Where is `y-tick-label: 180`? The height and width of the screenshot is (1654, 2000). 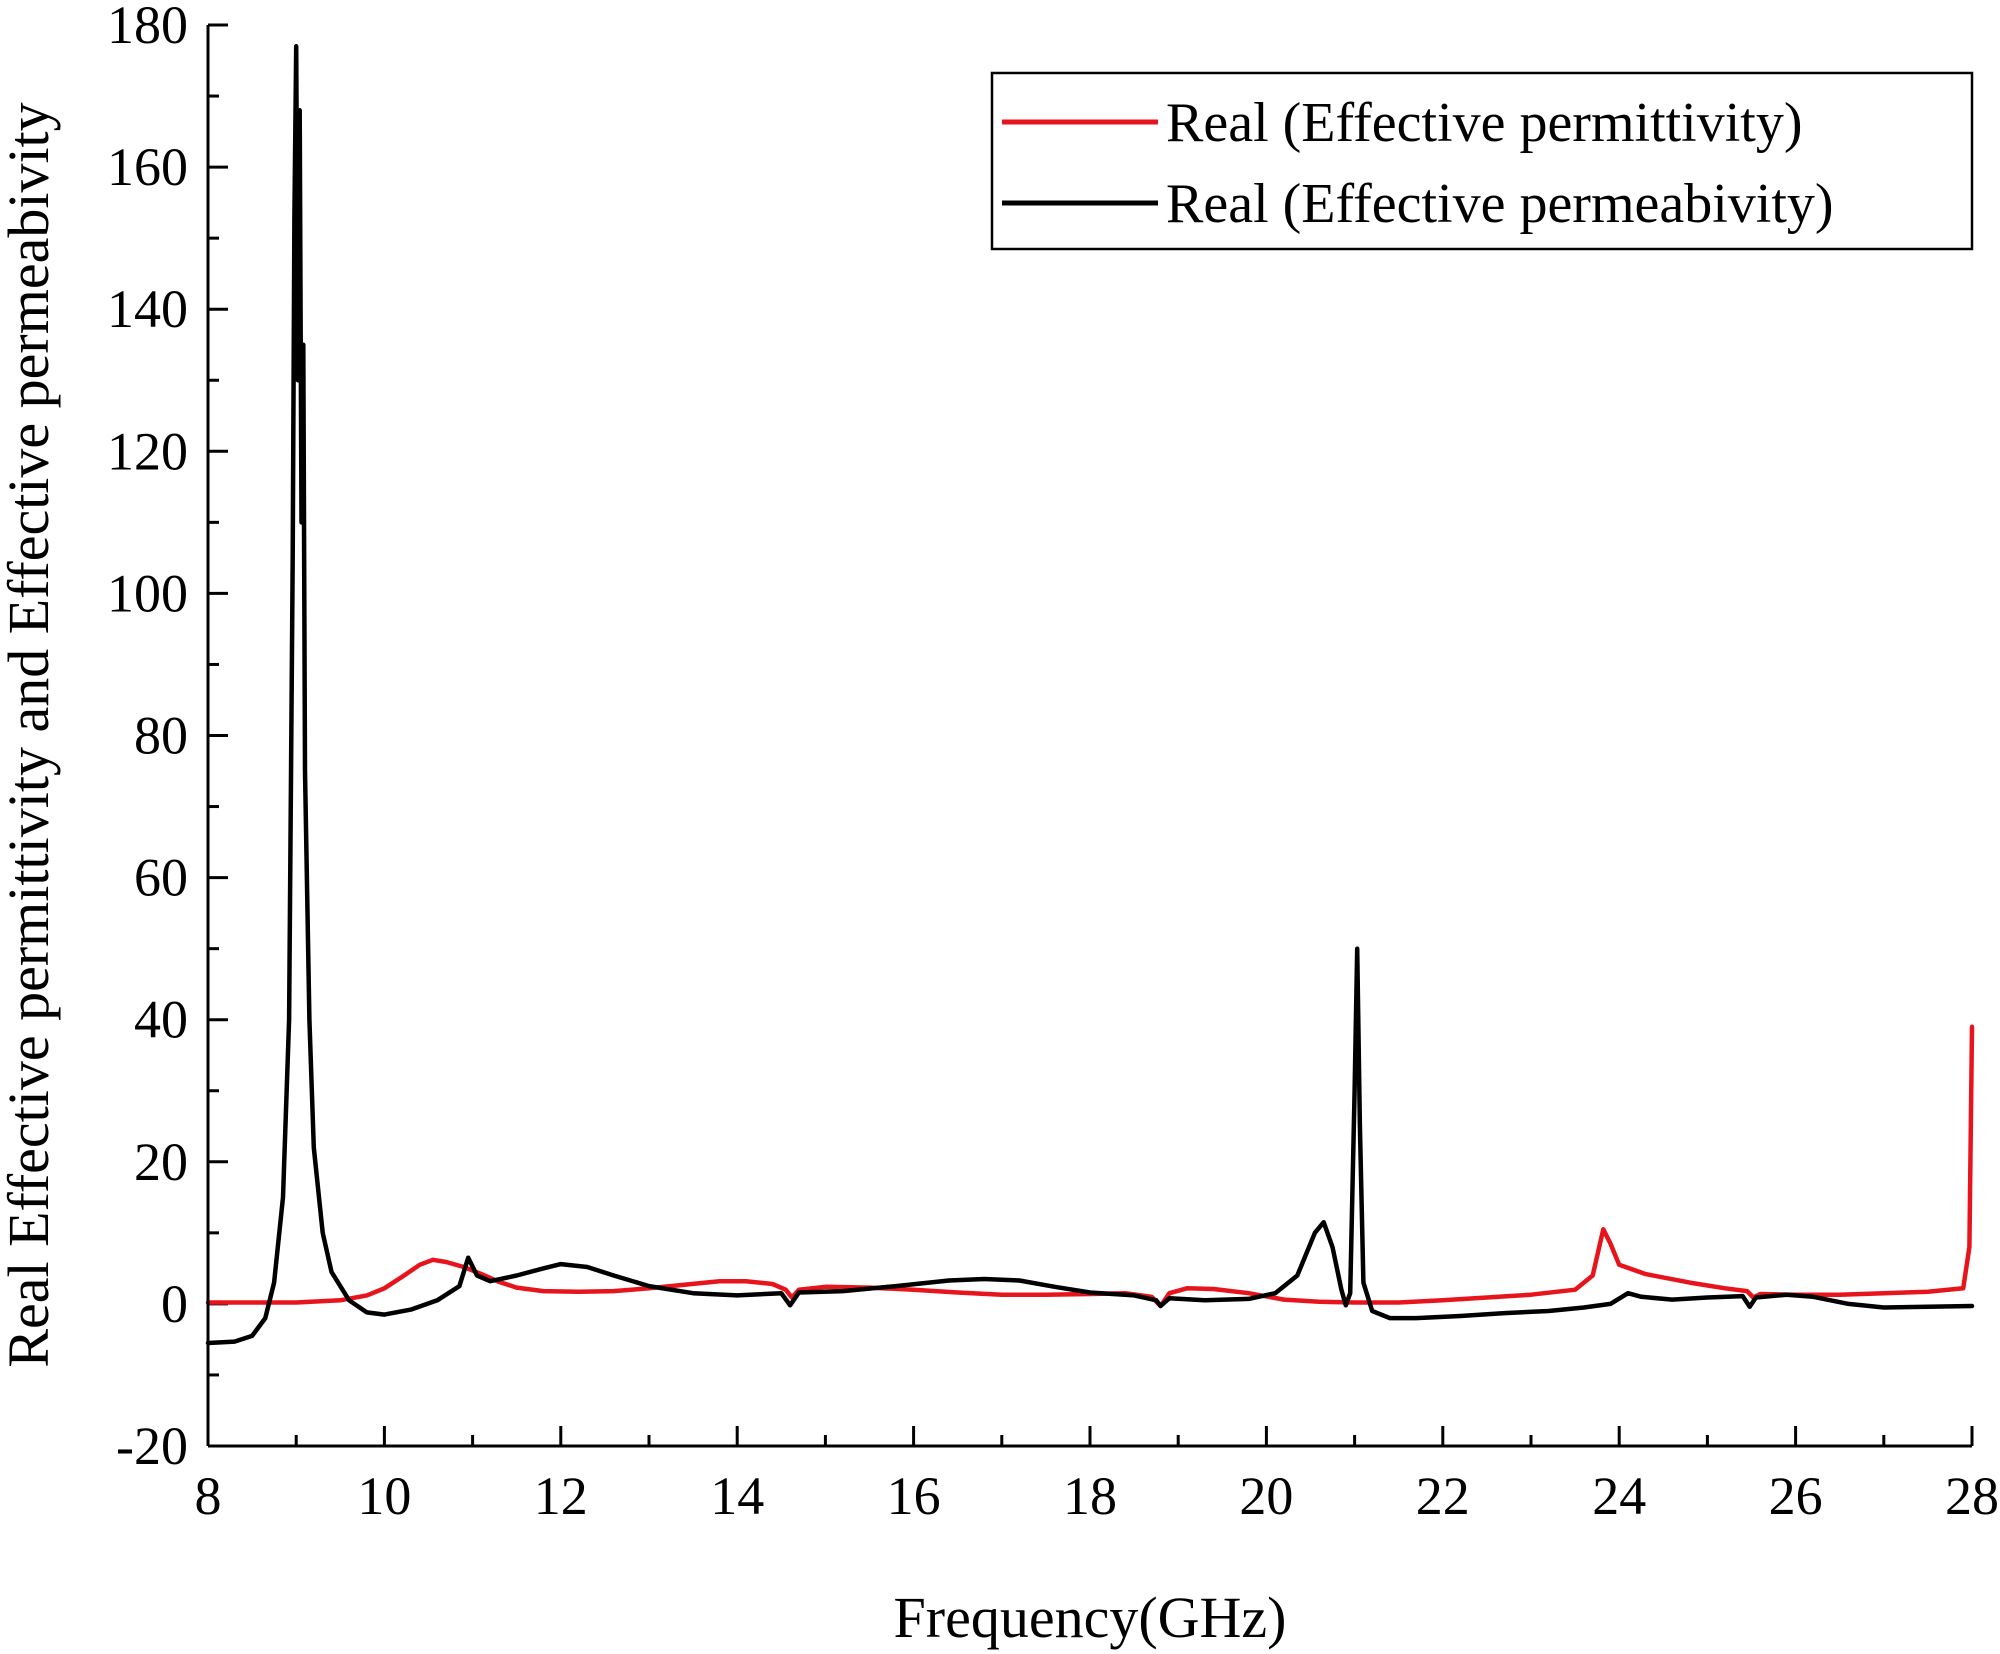
y-tick-label: 180 is located at coordinates (147, 27).